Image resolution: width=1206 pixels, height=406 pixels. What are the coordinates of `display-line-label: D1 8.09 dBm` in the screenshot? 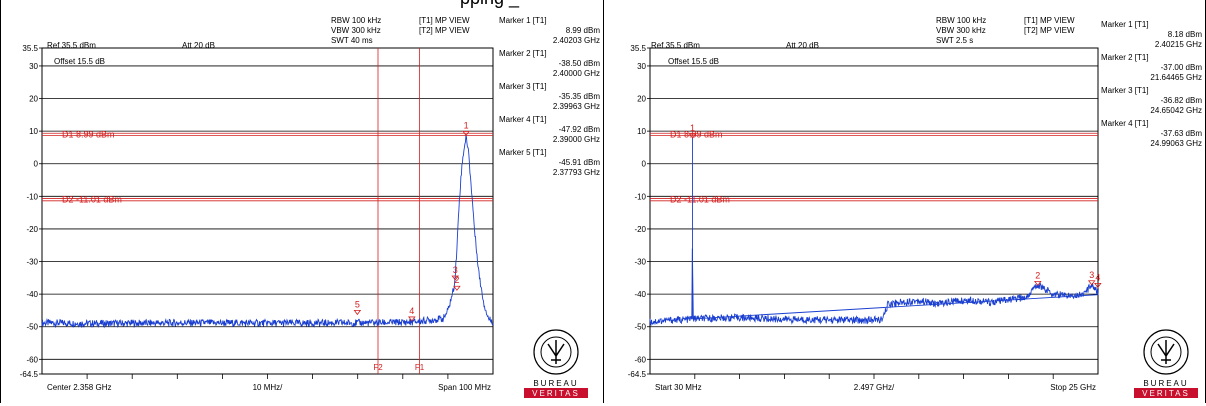 It's located at (696, 134).